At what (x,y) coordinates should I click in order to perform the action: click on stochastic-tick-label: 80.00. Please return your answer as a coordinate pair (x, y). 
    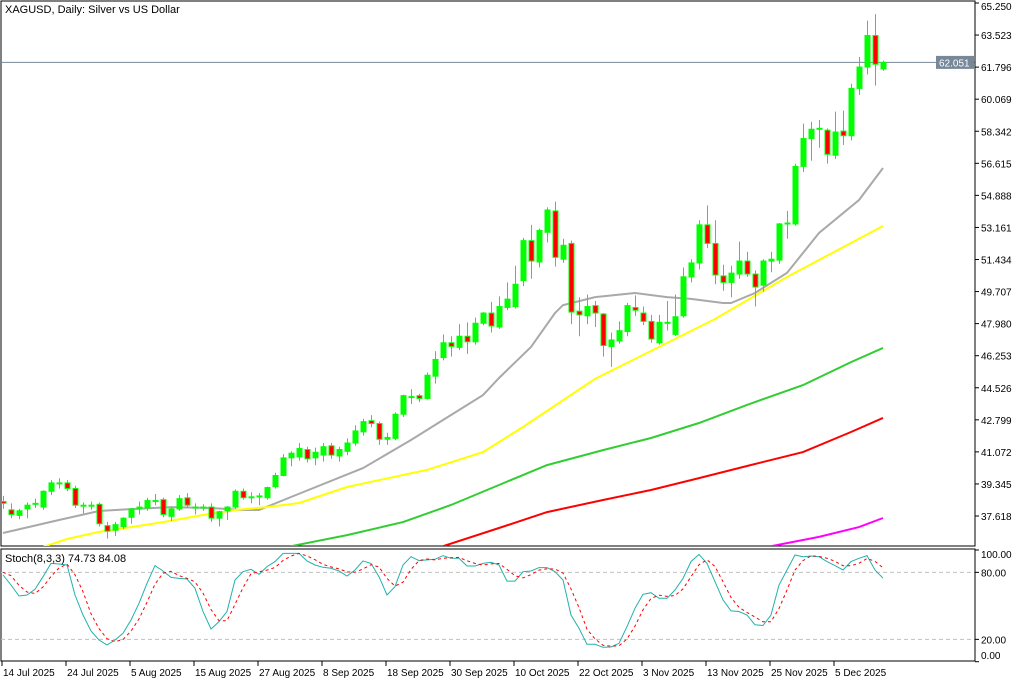
    Looking at the image, I should click on (993, 573).